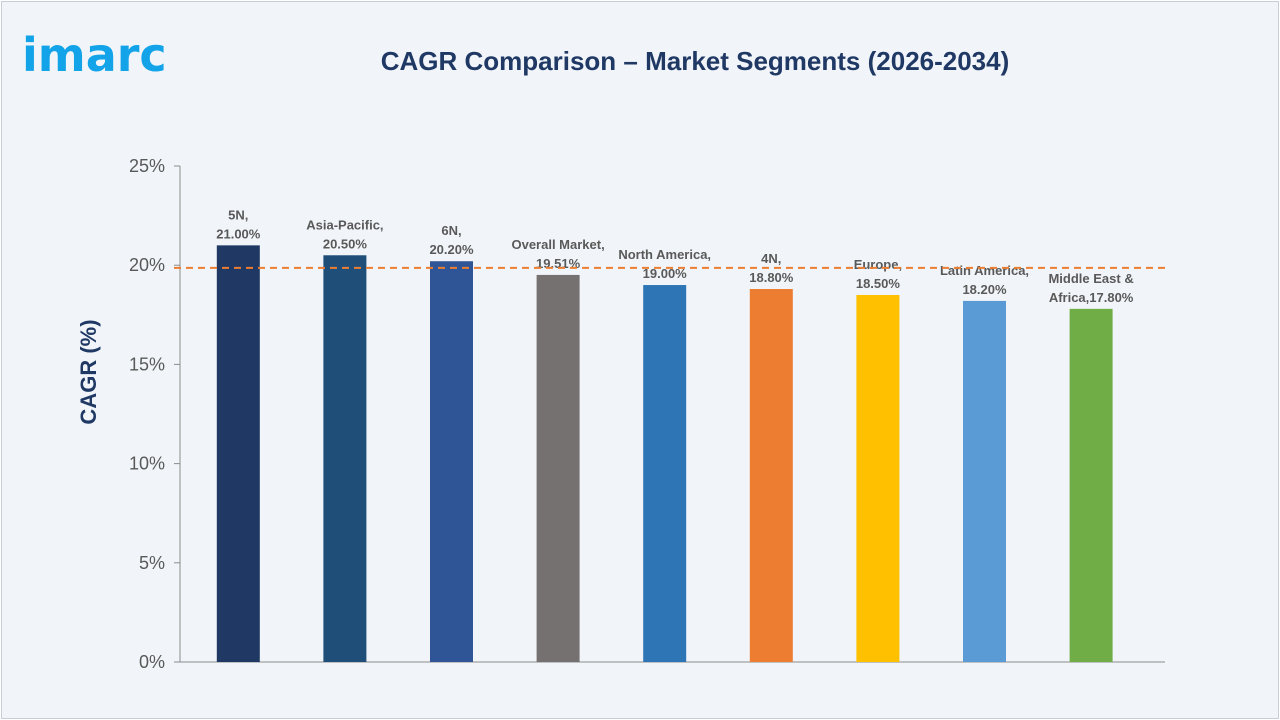  Describe the element at coordinates (878, 274) in the screenshot. I see `data-label: Europe, 18.50%` at that location.